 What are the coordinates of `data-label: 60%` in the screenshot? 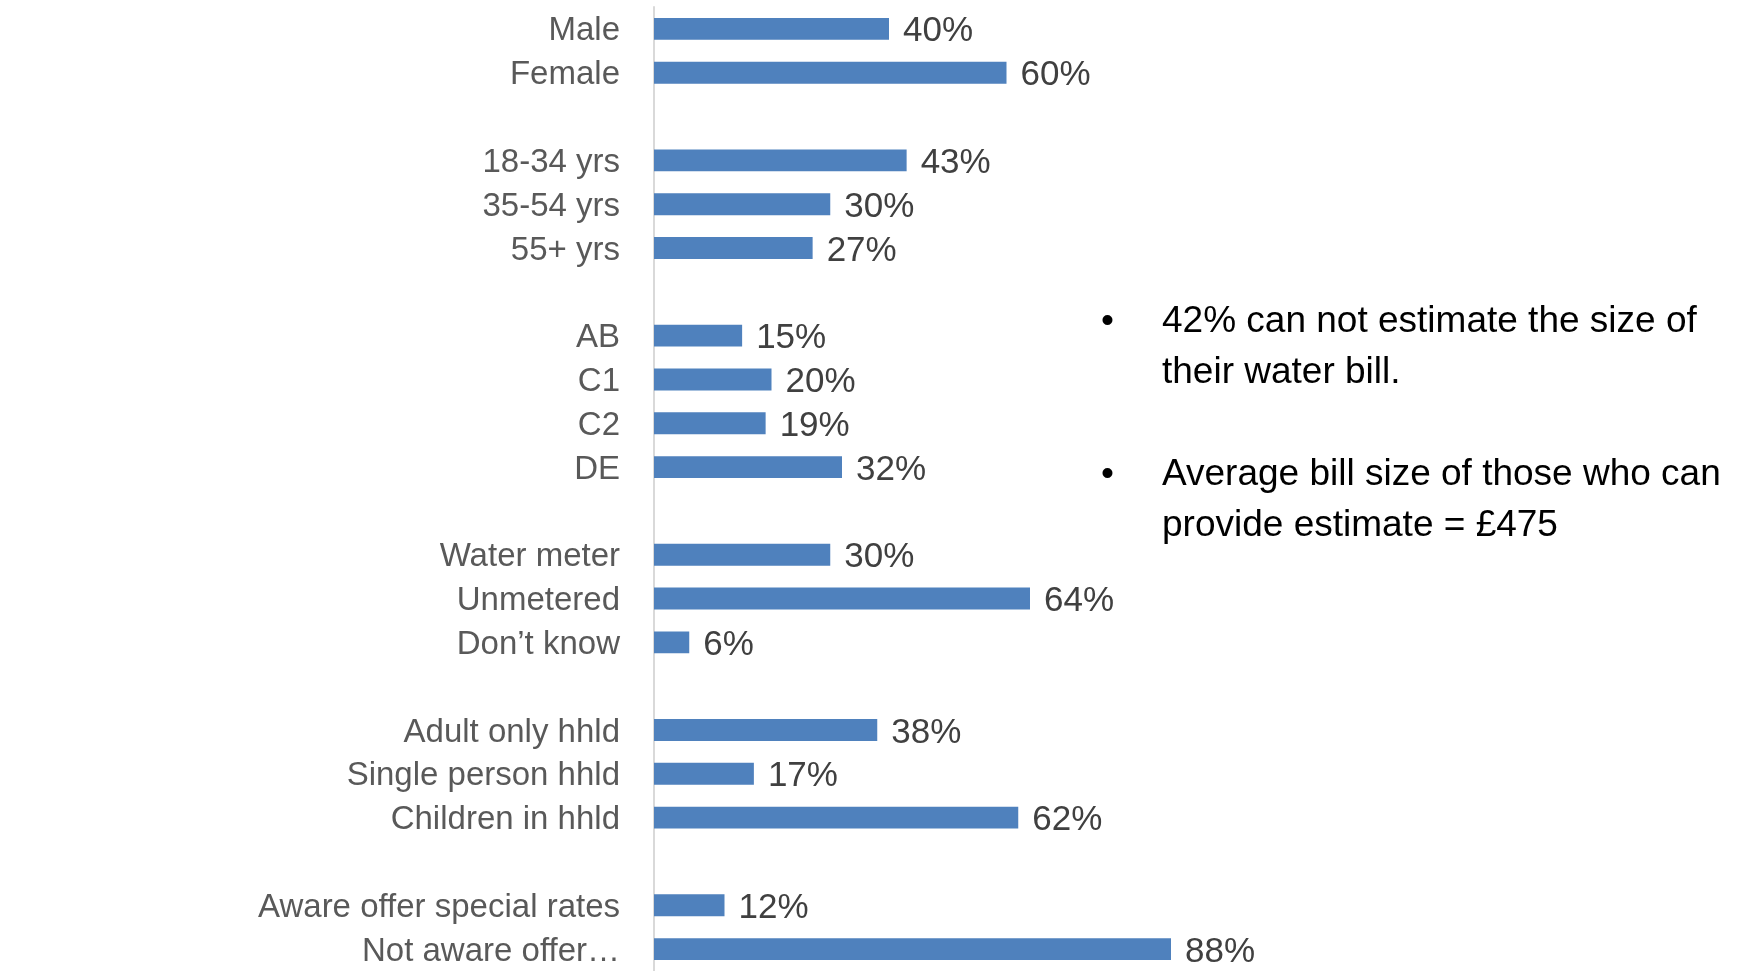 It's located at (1055, 73).